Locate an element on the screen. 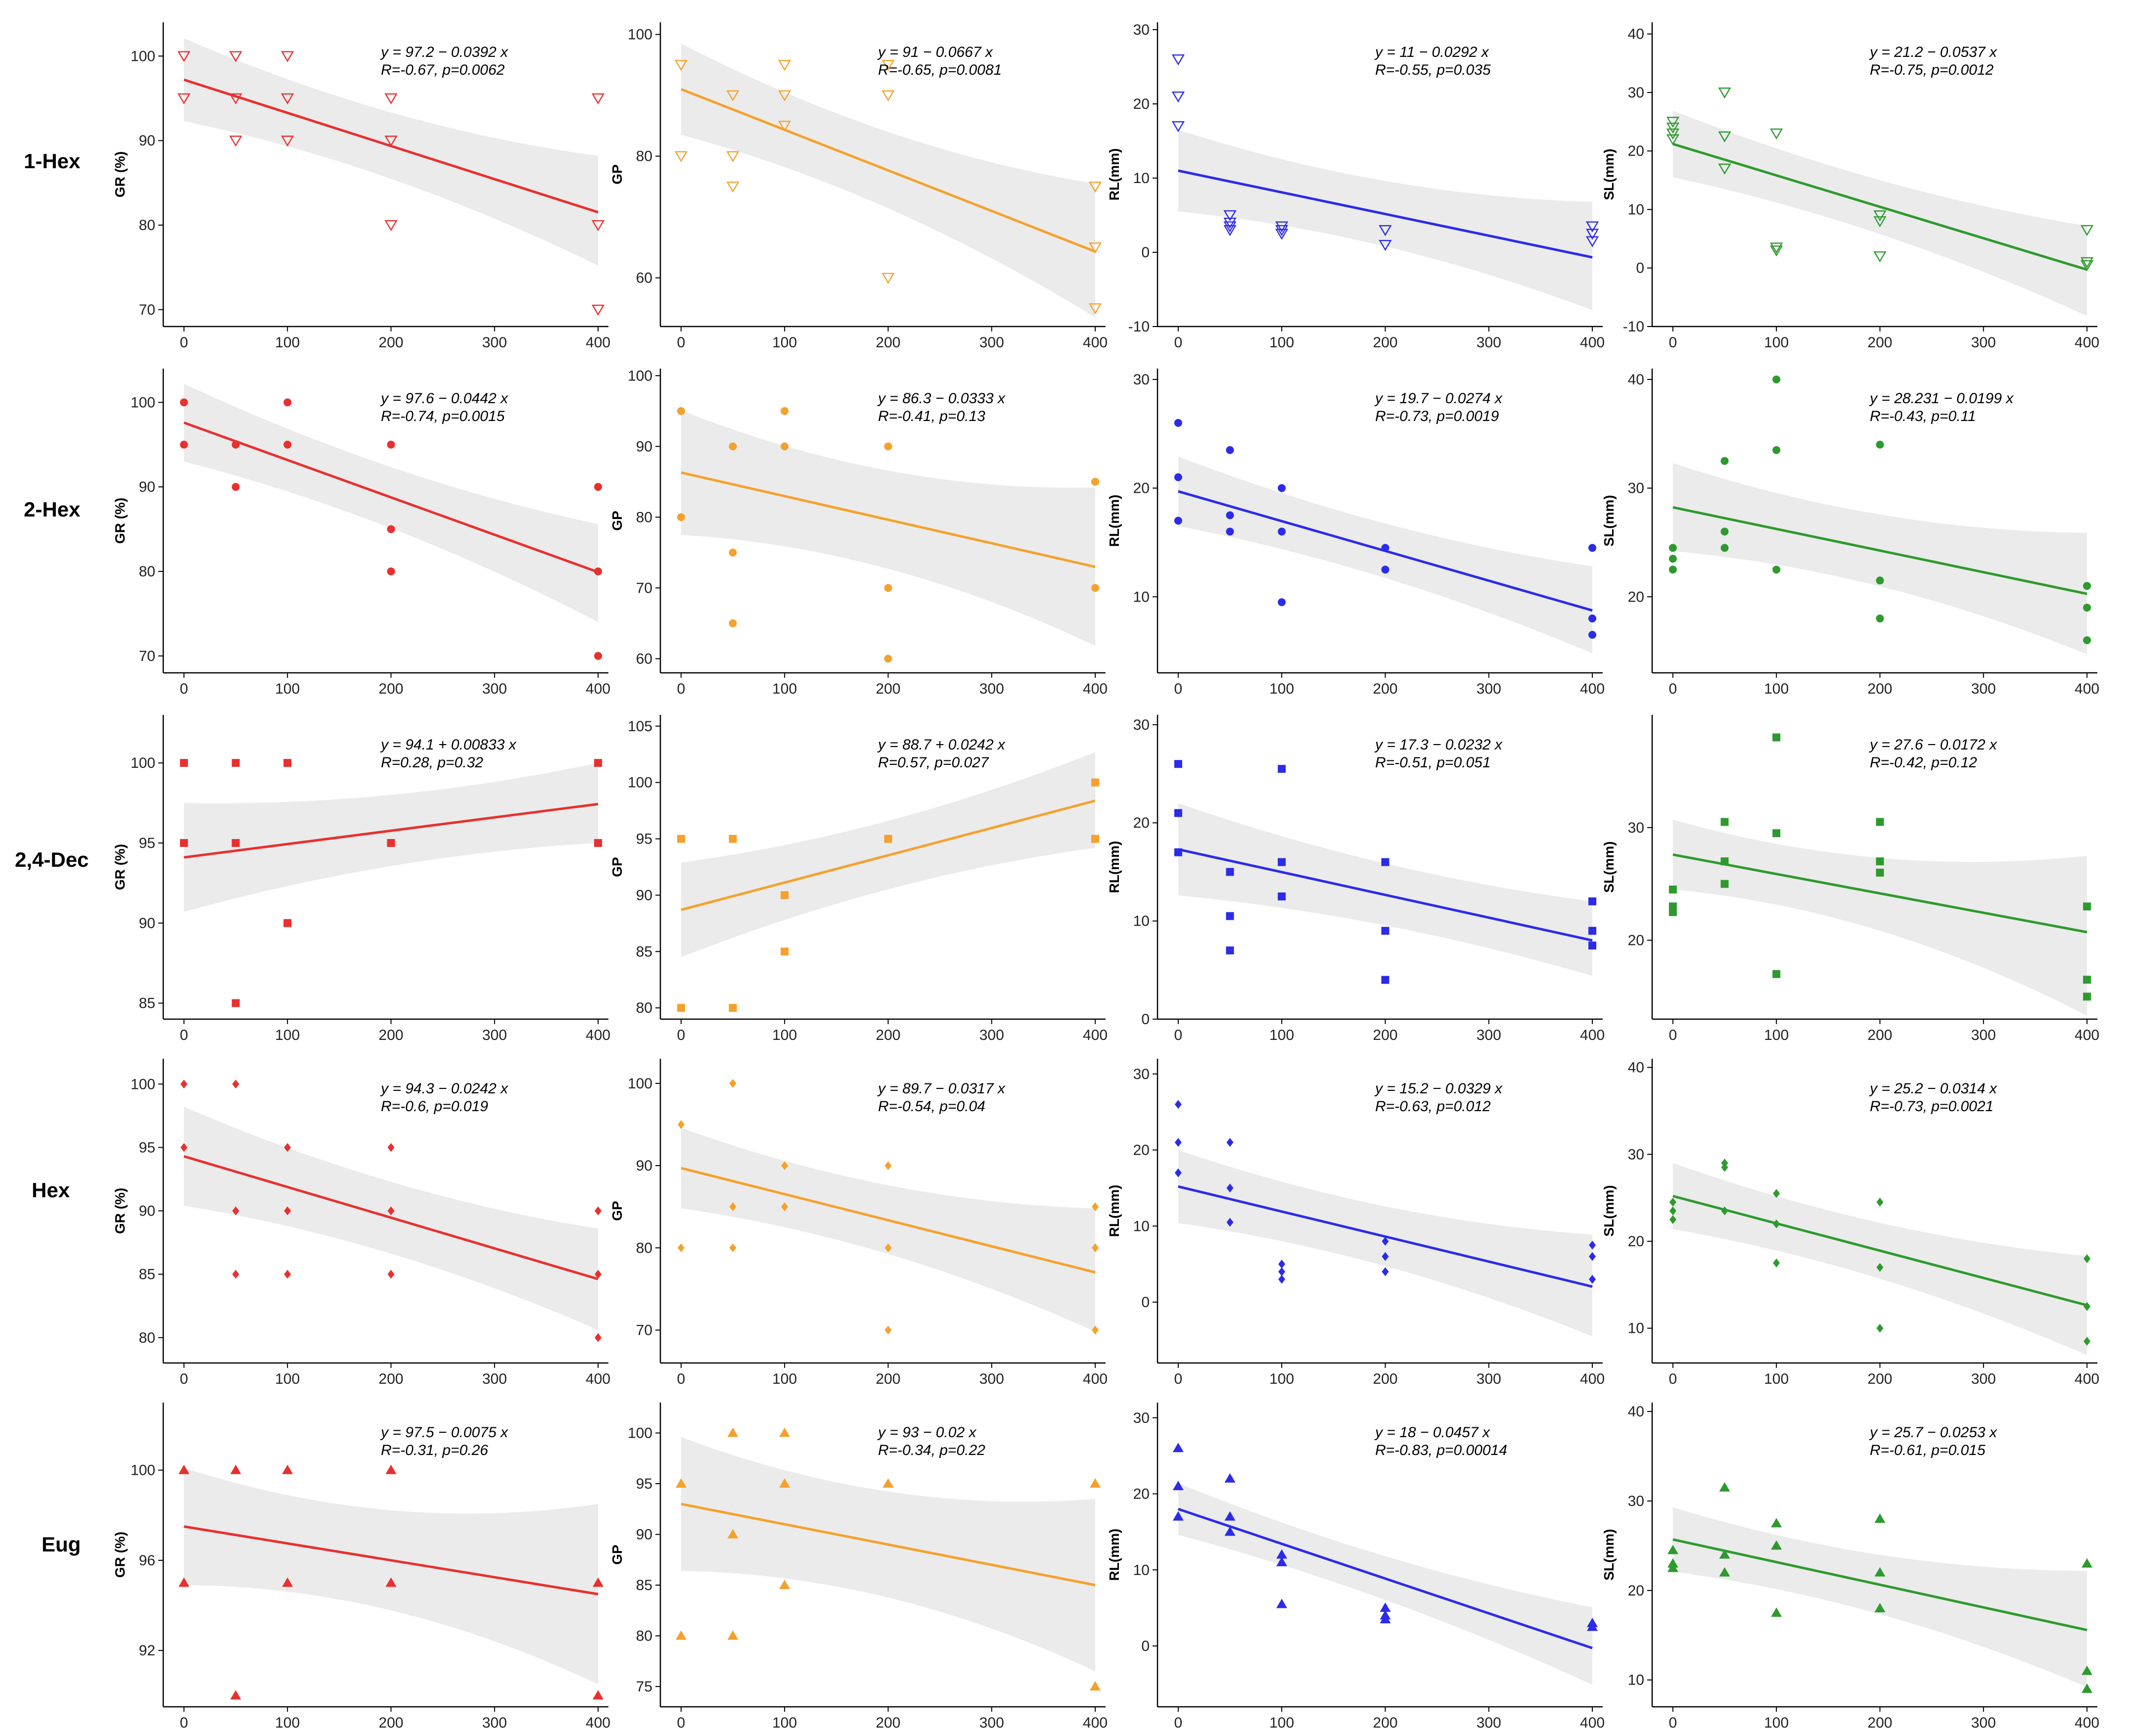 Image resolution: width=2130 pixels, height=1736 pixels. y-tick-label: 95 is located at coordinates (147, 1147).